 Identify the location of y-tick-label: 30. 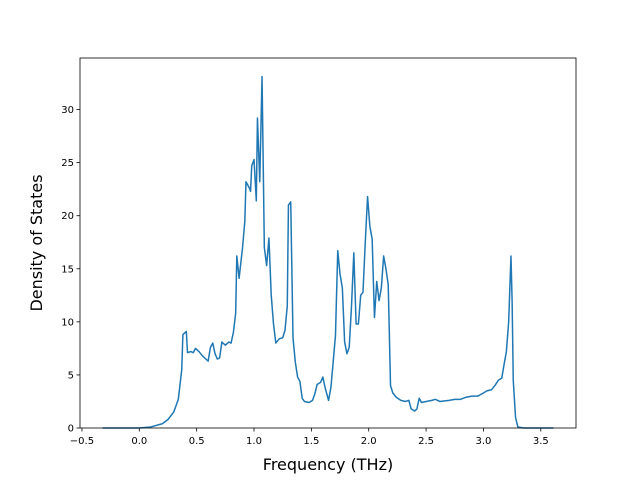
(67, 110).